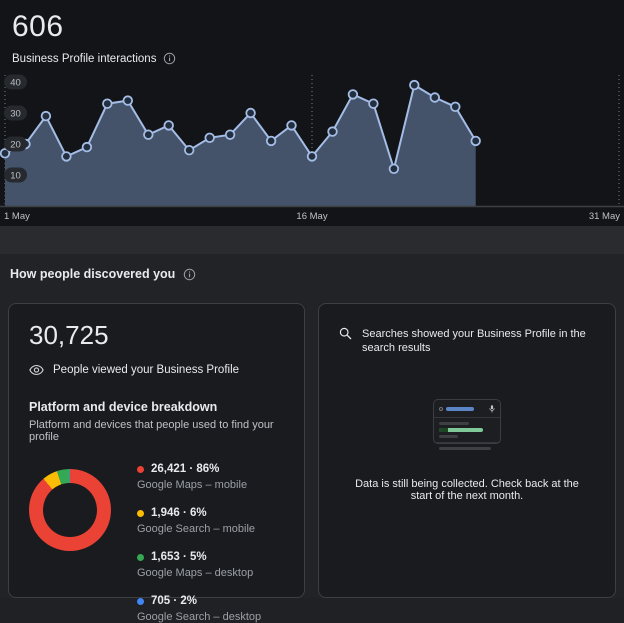 The image size is (624, 623). I want to click on search-results-illustration, so click(467, 424).